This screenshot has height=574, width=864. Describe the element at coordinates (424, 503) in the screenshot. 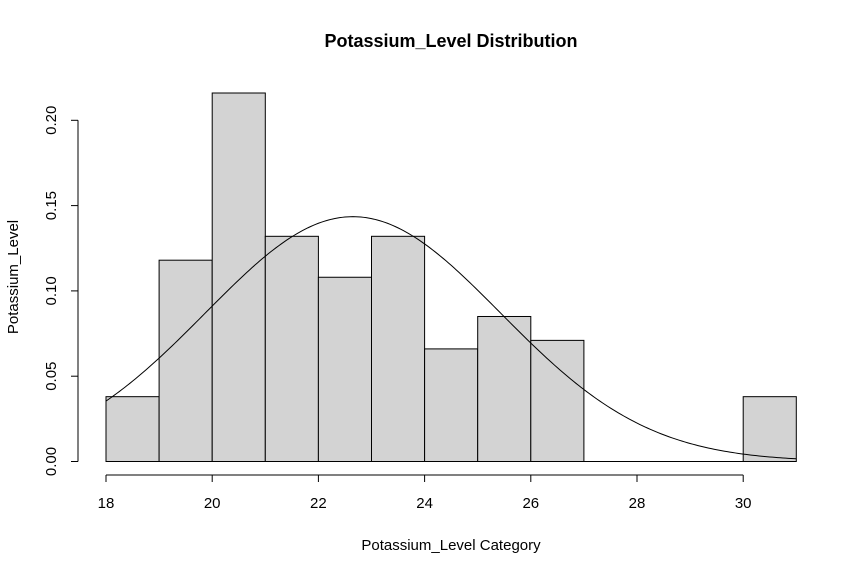

I see `x-tick-label-24: 24` at that location.